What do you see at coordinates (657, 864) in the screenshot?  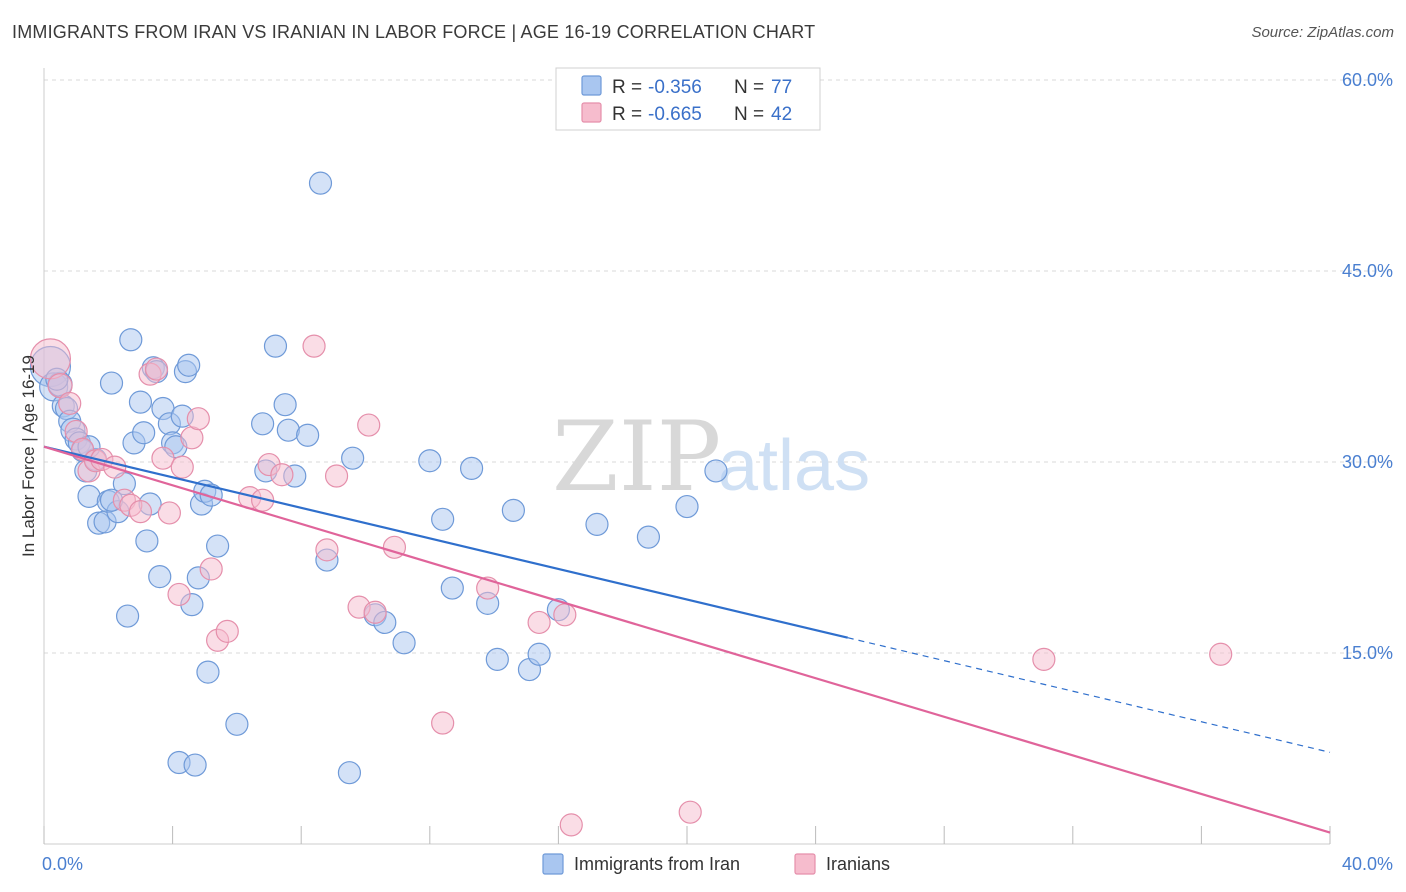 I see `legend-label-immigrants: Immigrants from Iran` at bounding box center [657, 864].